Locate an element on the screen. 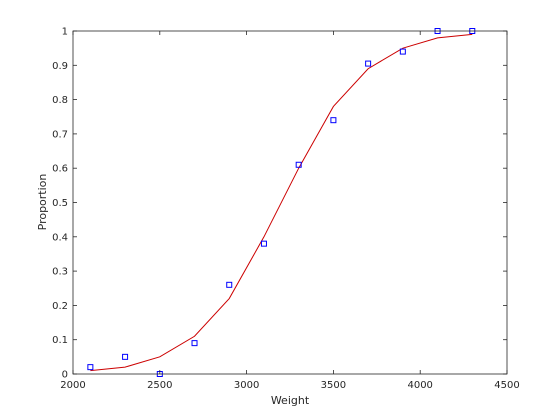  y-tick-label: 0.3 is located at coordinates (60, 272).